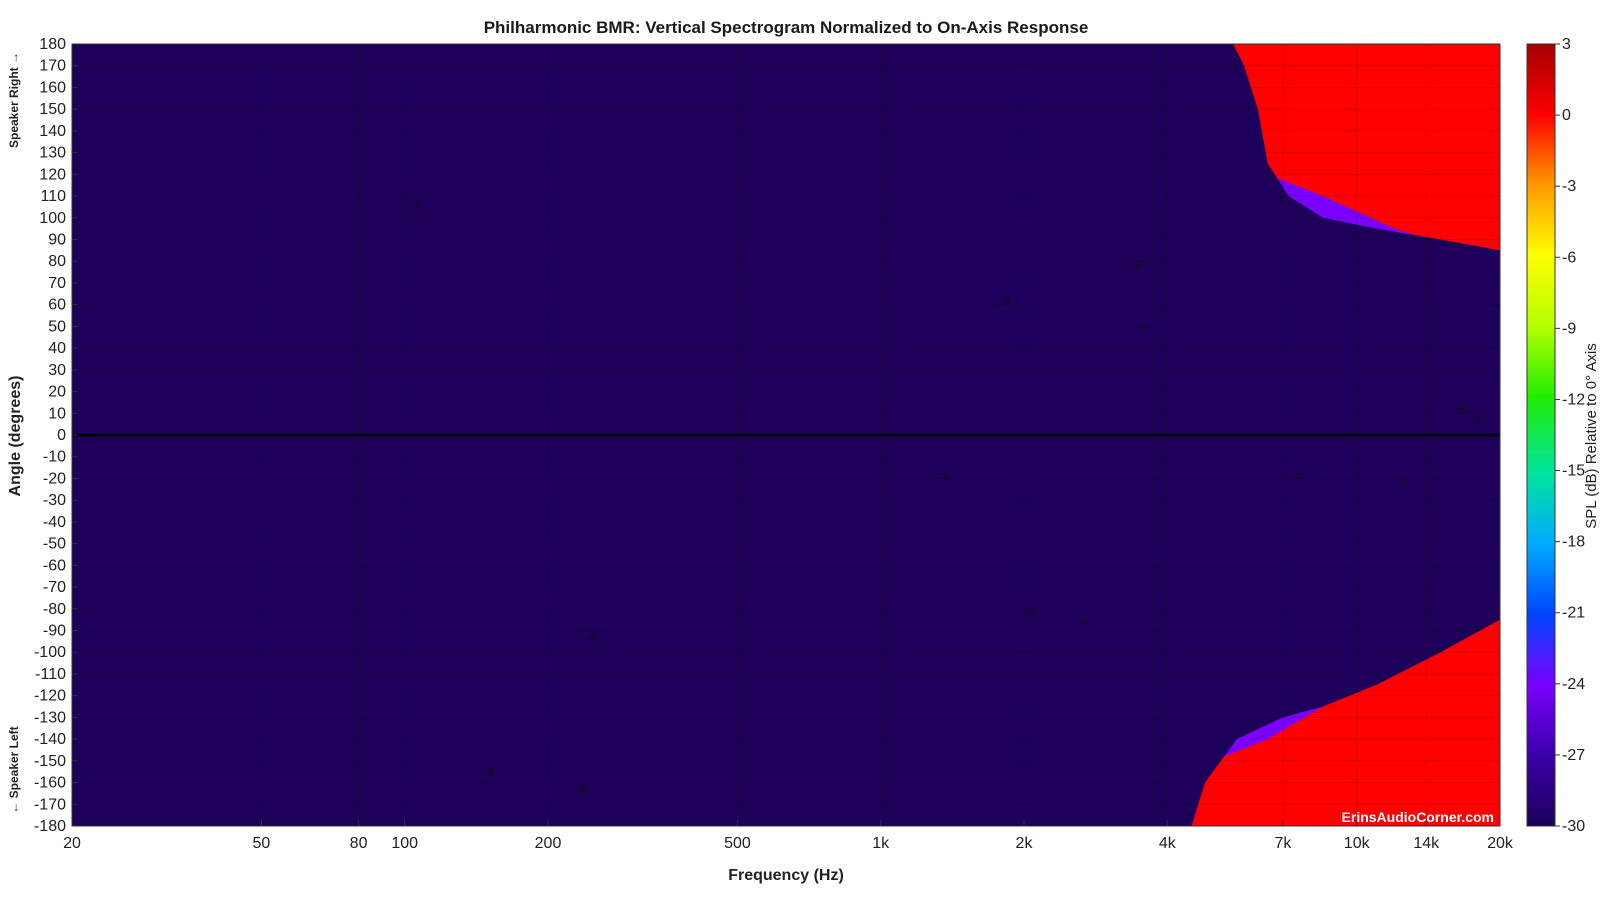 This screenshot has height=900, width=1600. I want to click on y-tick-label: -110, so click(50, 674).